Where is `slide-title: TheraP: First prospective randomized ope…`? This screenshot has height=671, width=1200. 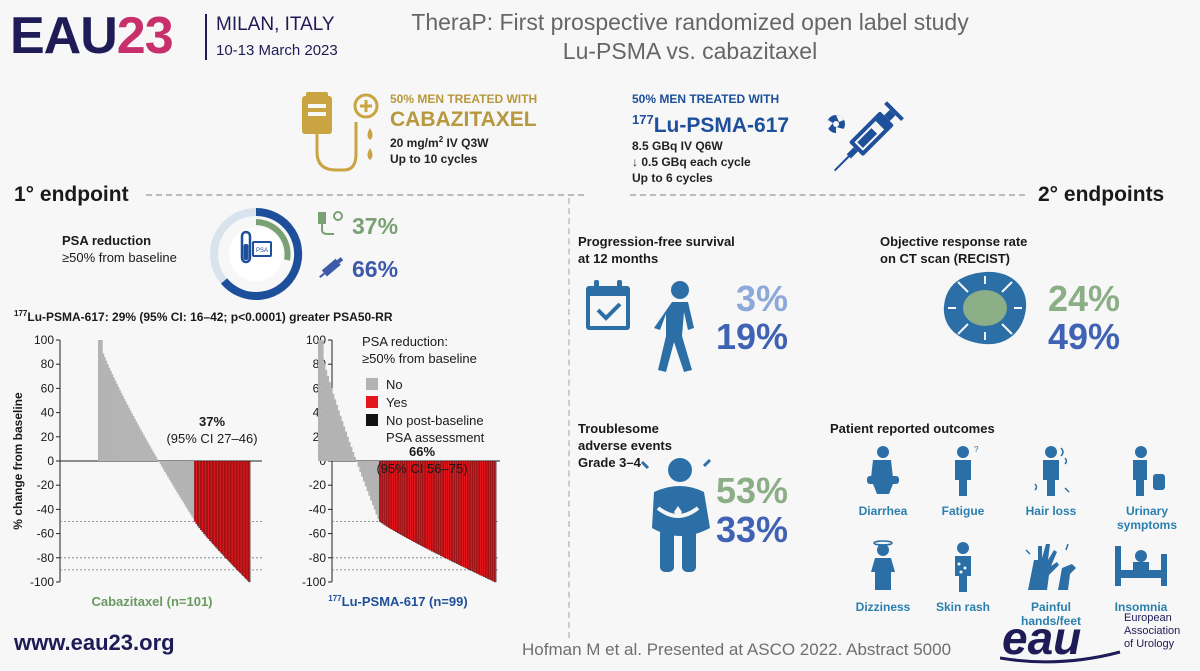
slide-title: TheraP: First prospective randomized ope… is located at coordinates (690, 37).